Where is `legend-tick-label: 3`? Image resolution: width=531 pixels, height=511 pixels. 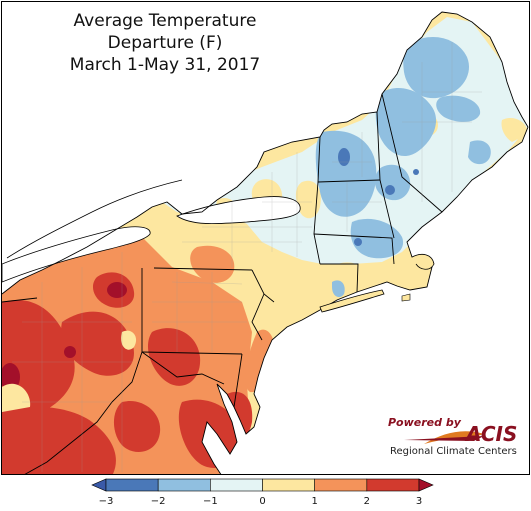
legend-tick-label: 3 is located at coordinates (419, 501).